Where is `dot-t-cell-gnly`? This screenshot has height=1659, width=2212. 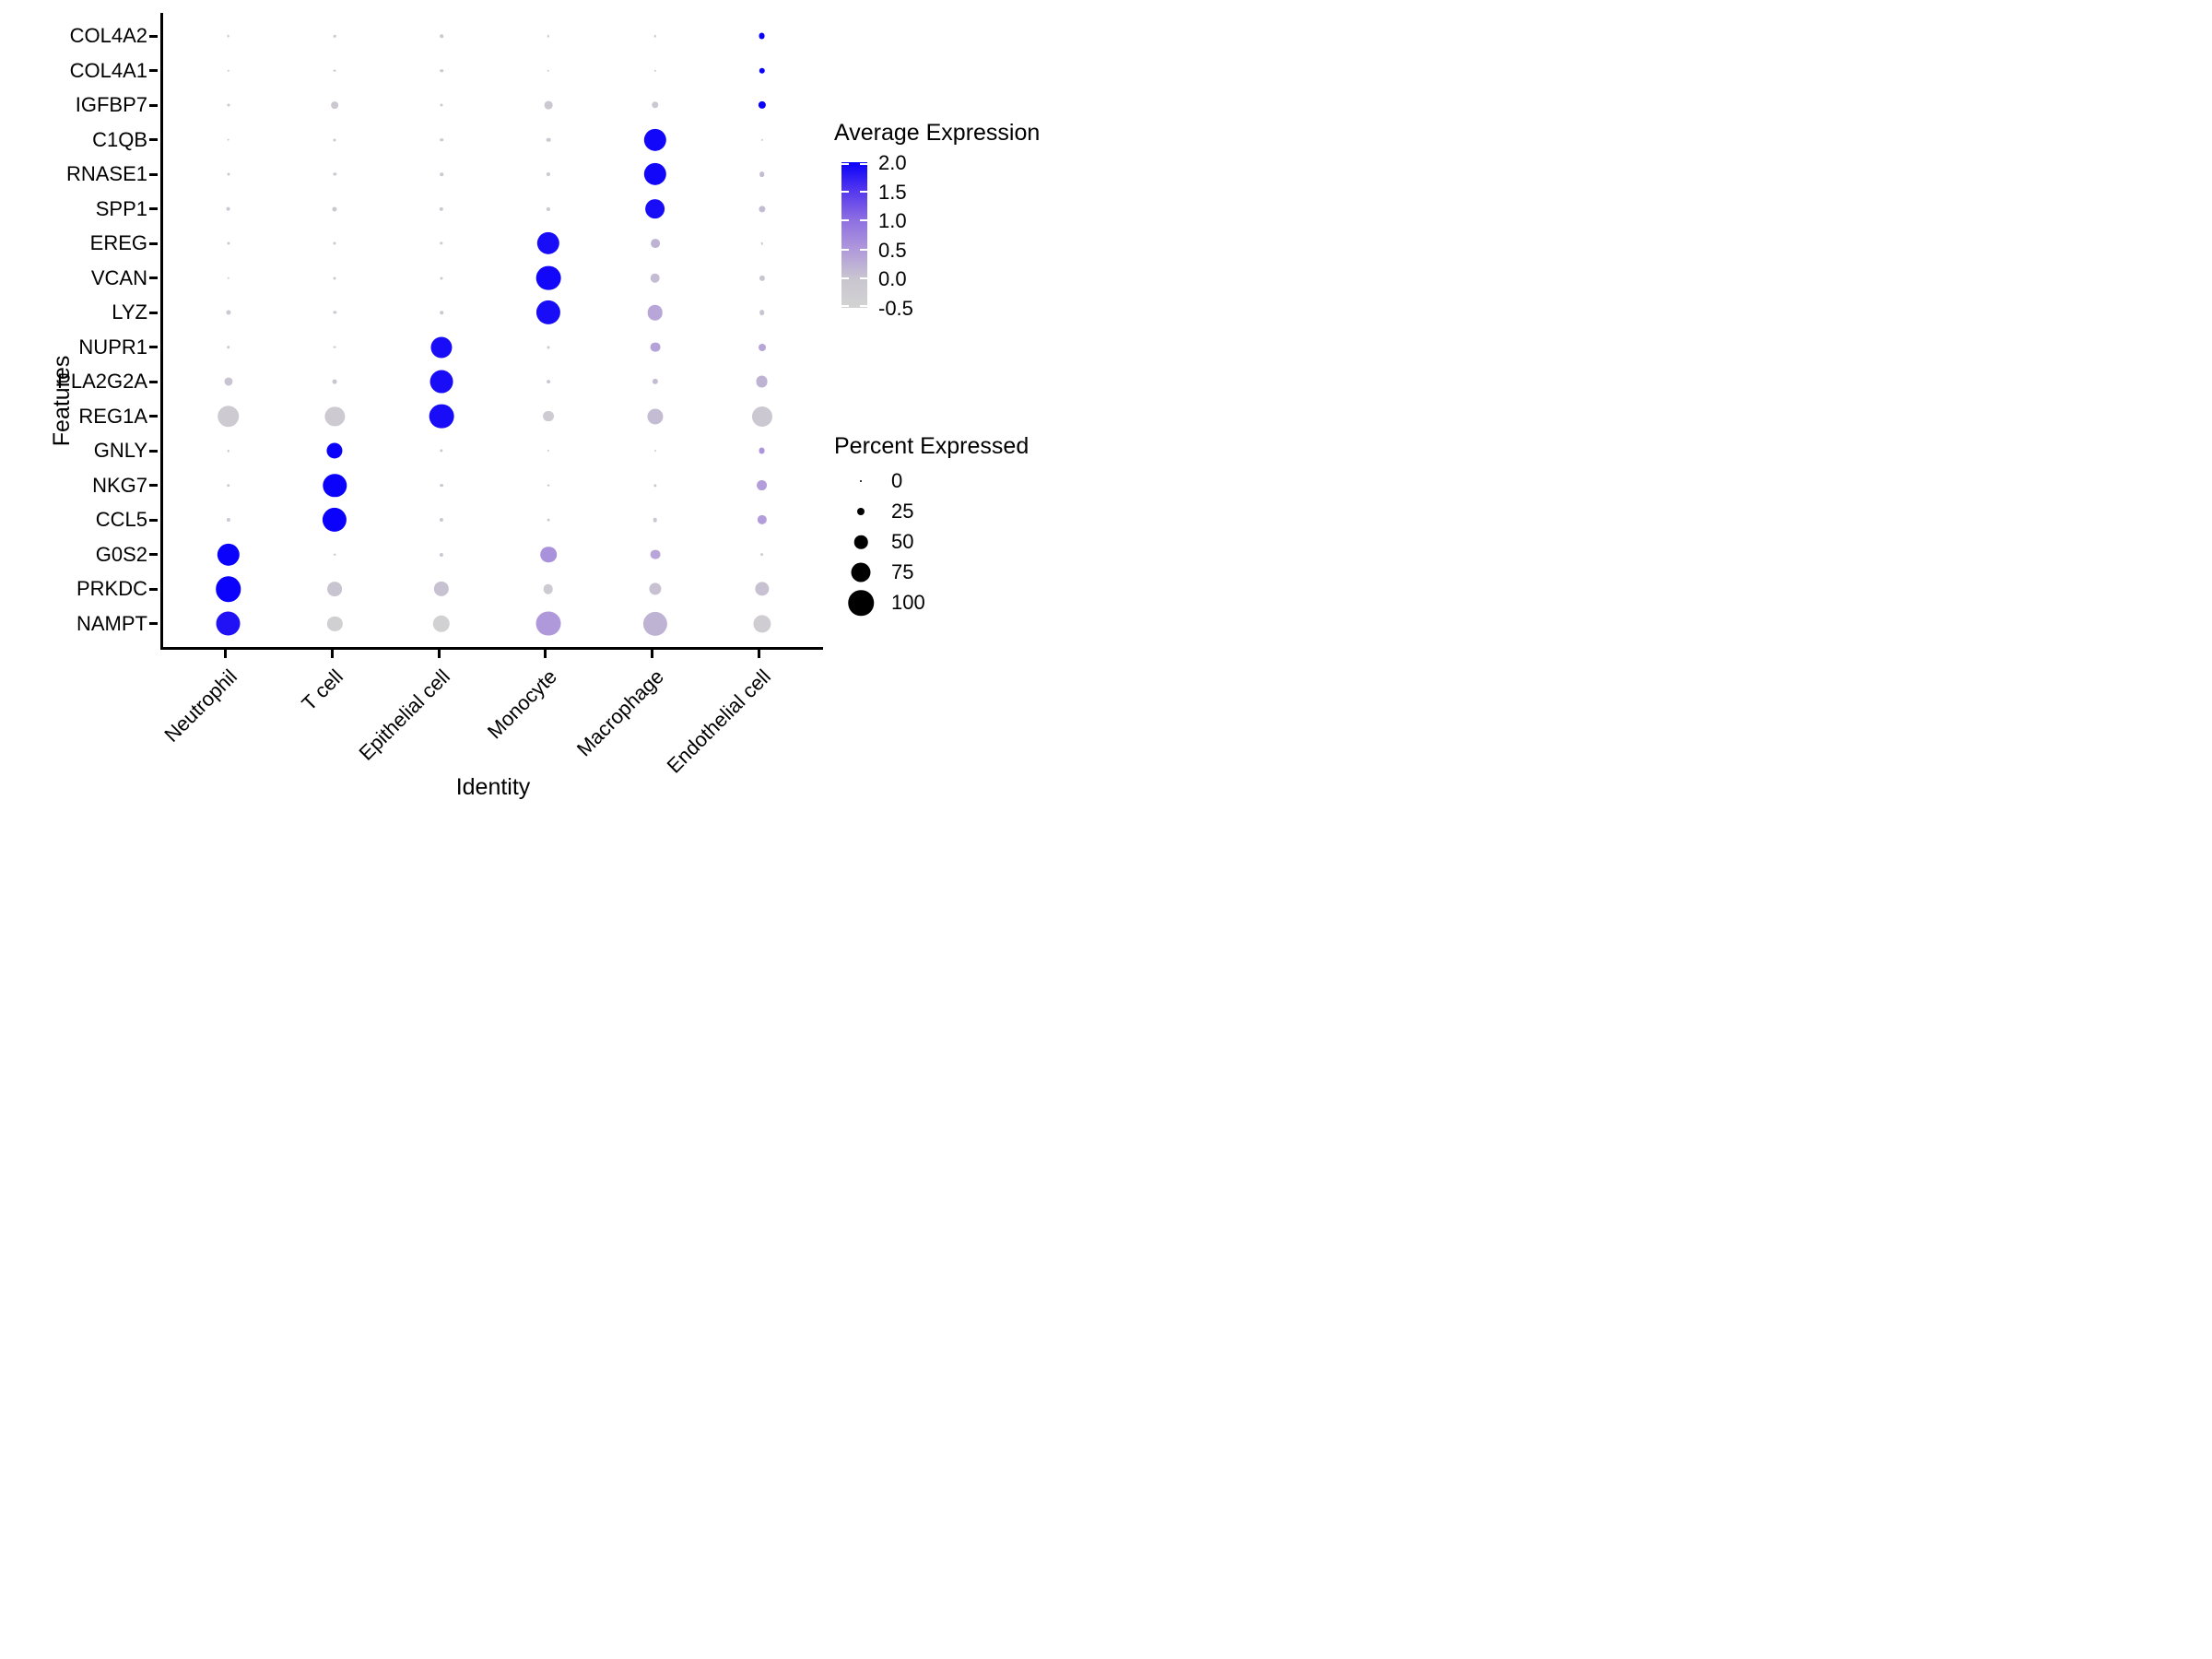
dot-t-cell-gnly is located at coordinates (334, 450).